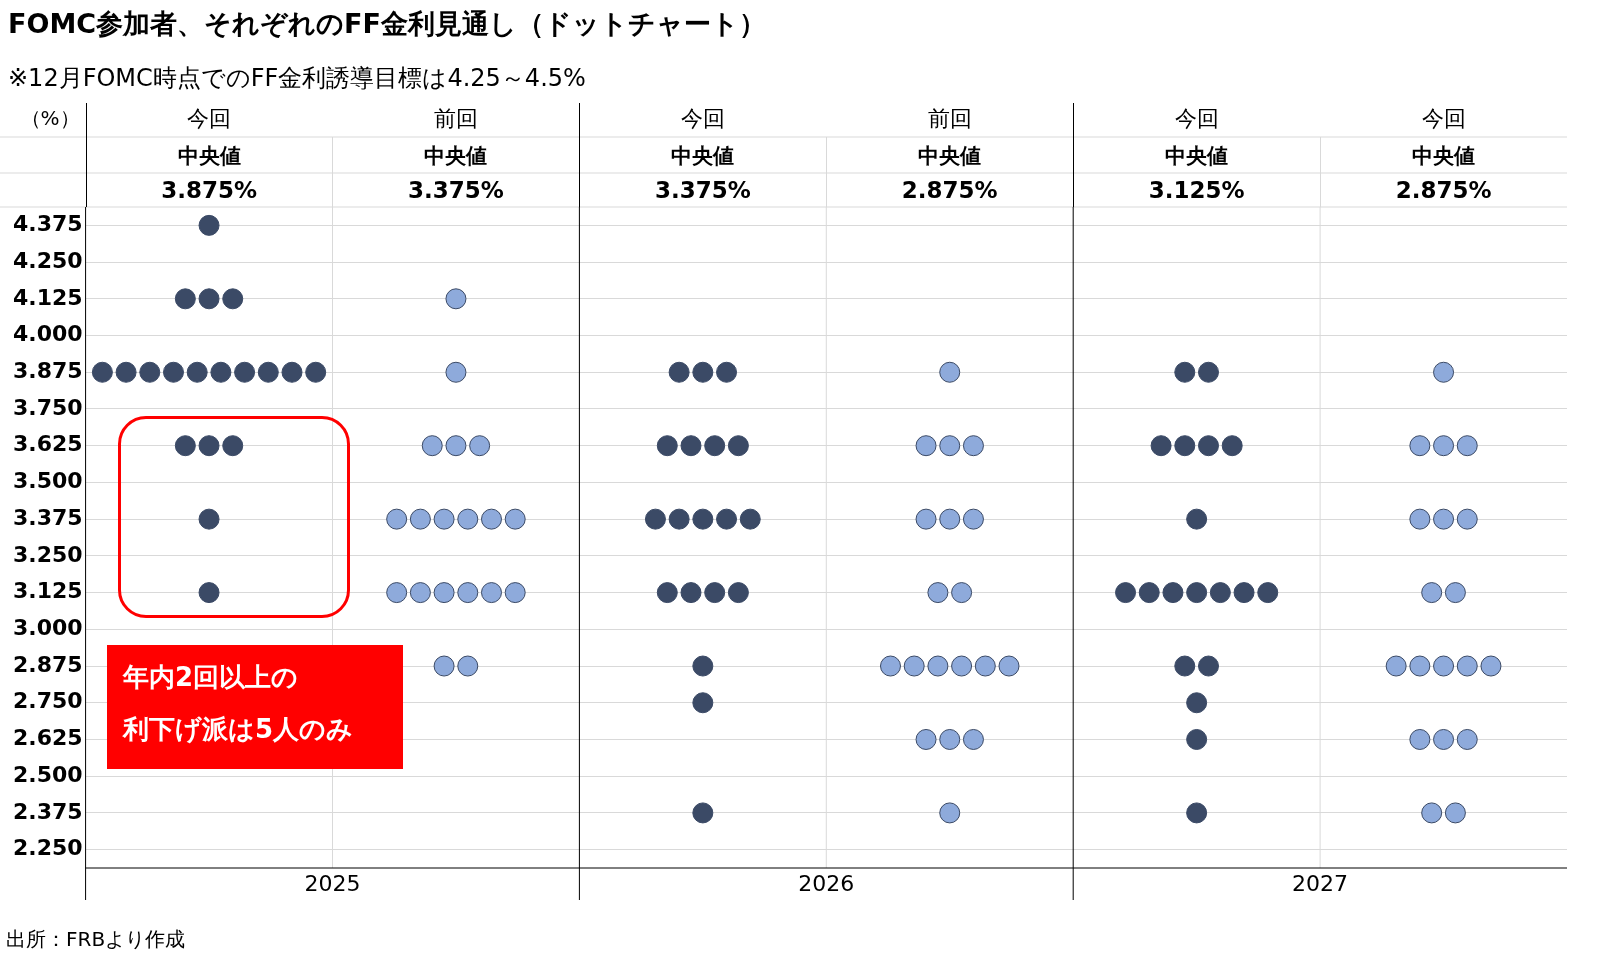  Describe the element at coordinates (209, 173) in the screenshot. I see `text: 中央値 3.875%` at that location.